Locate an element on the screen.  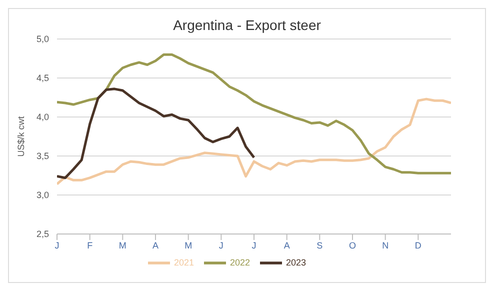
x-tick-label: O is located at coordinates (352, 245).